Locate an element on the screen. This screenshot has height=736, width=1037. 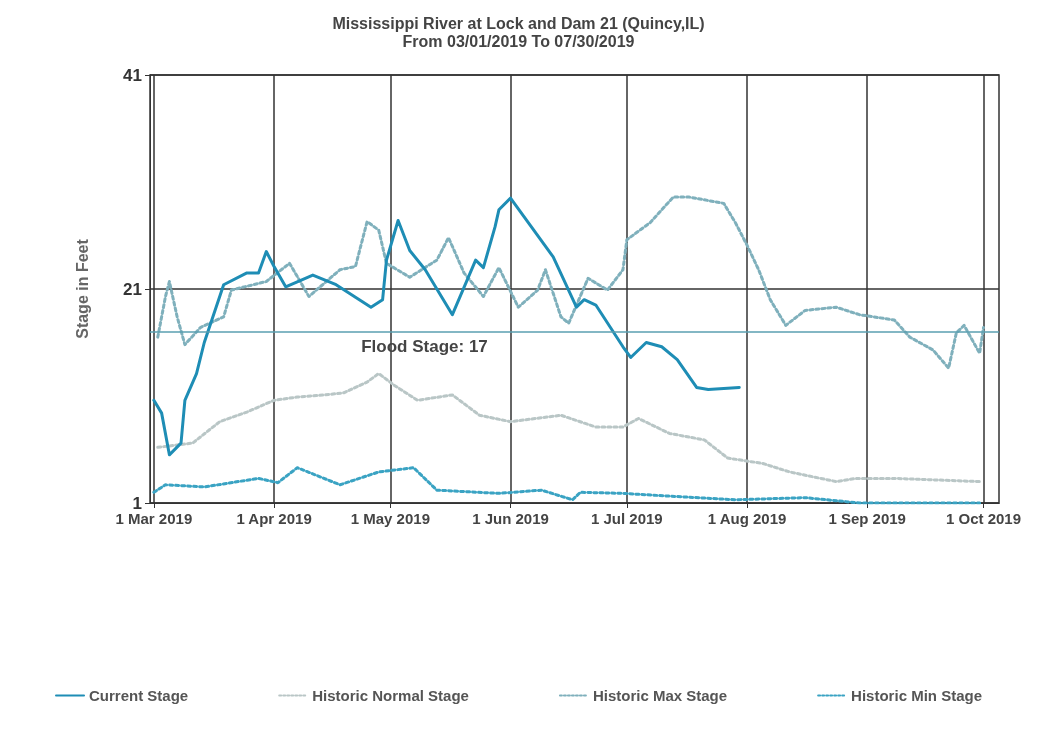
x-tick-label: 1 Jun 2019 is located at coordinates (510, 518).